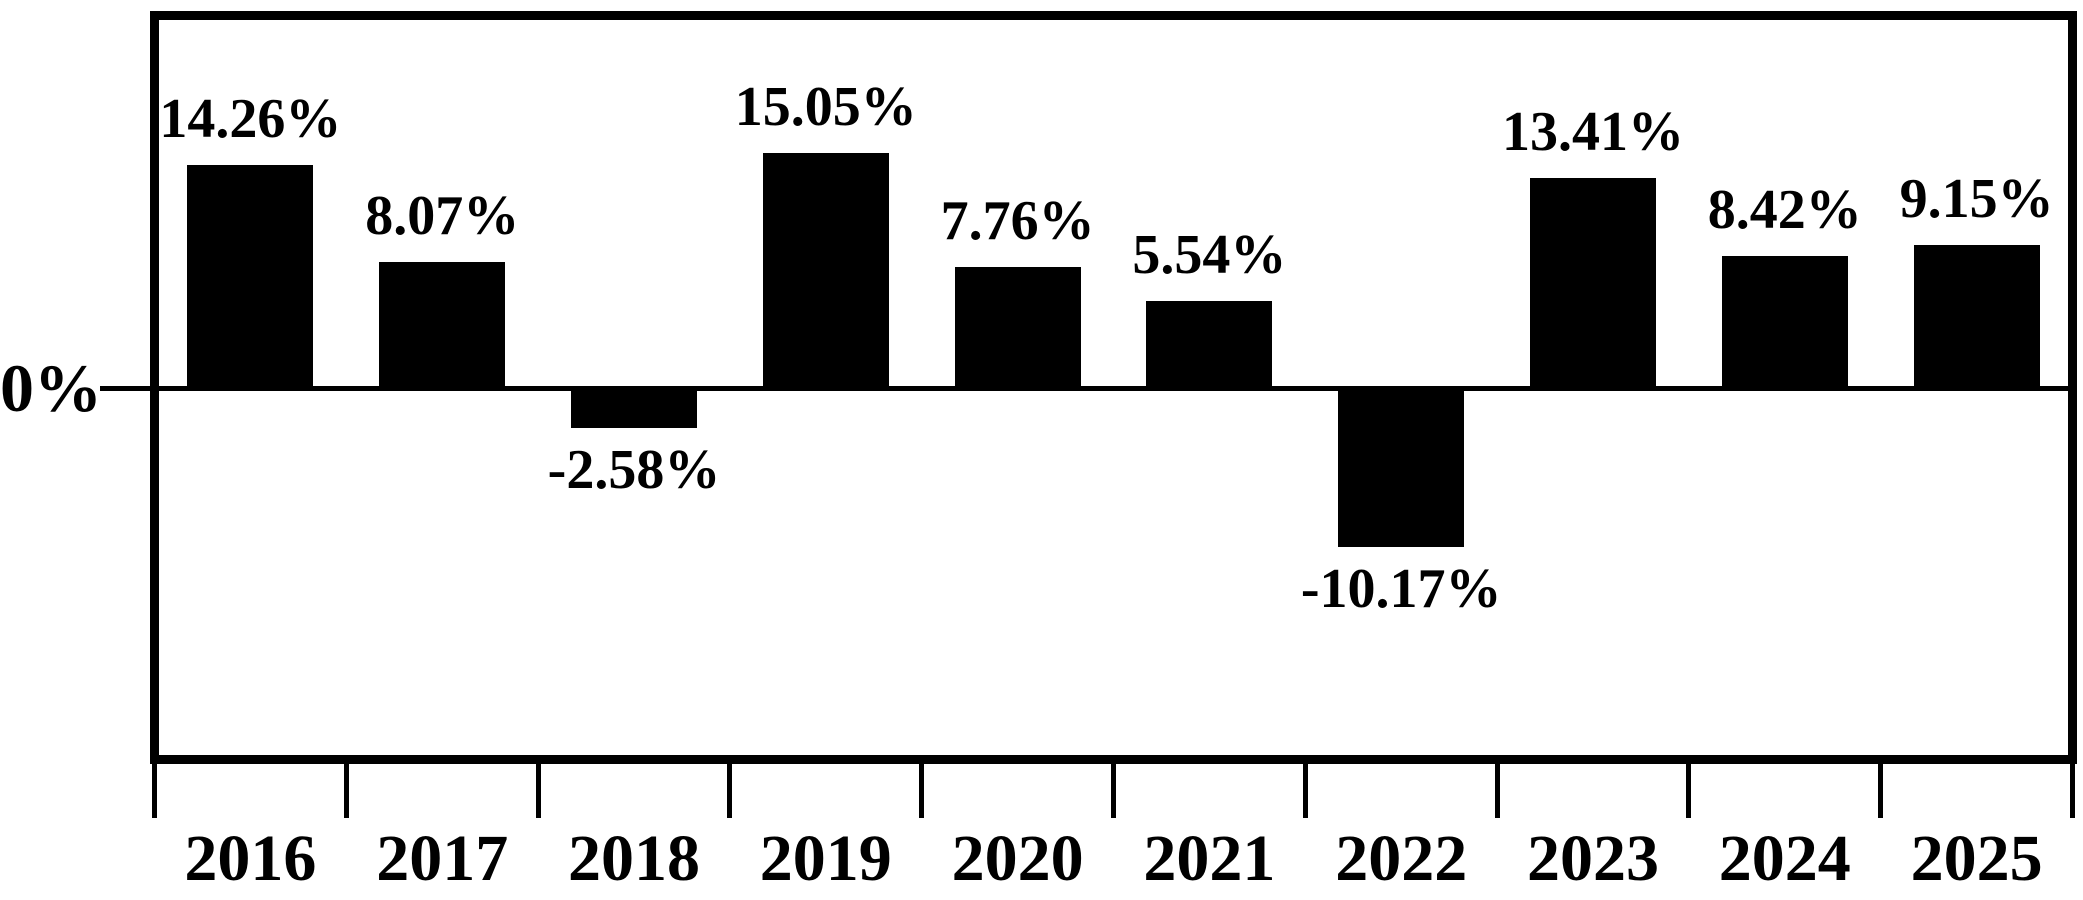  Describe the element at coordinates (1593, 283) in the screenshot. I see `bar-2023` at that location.